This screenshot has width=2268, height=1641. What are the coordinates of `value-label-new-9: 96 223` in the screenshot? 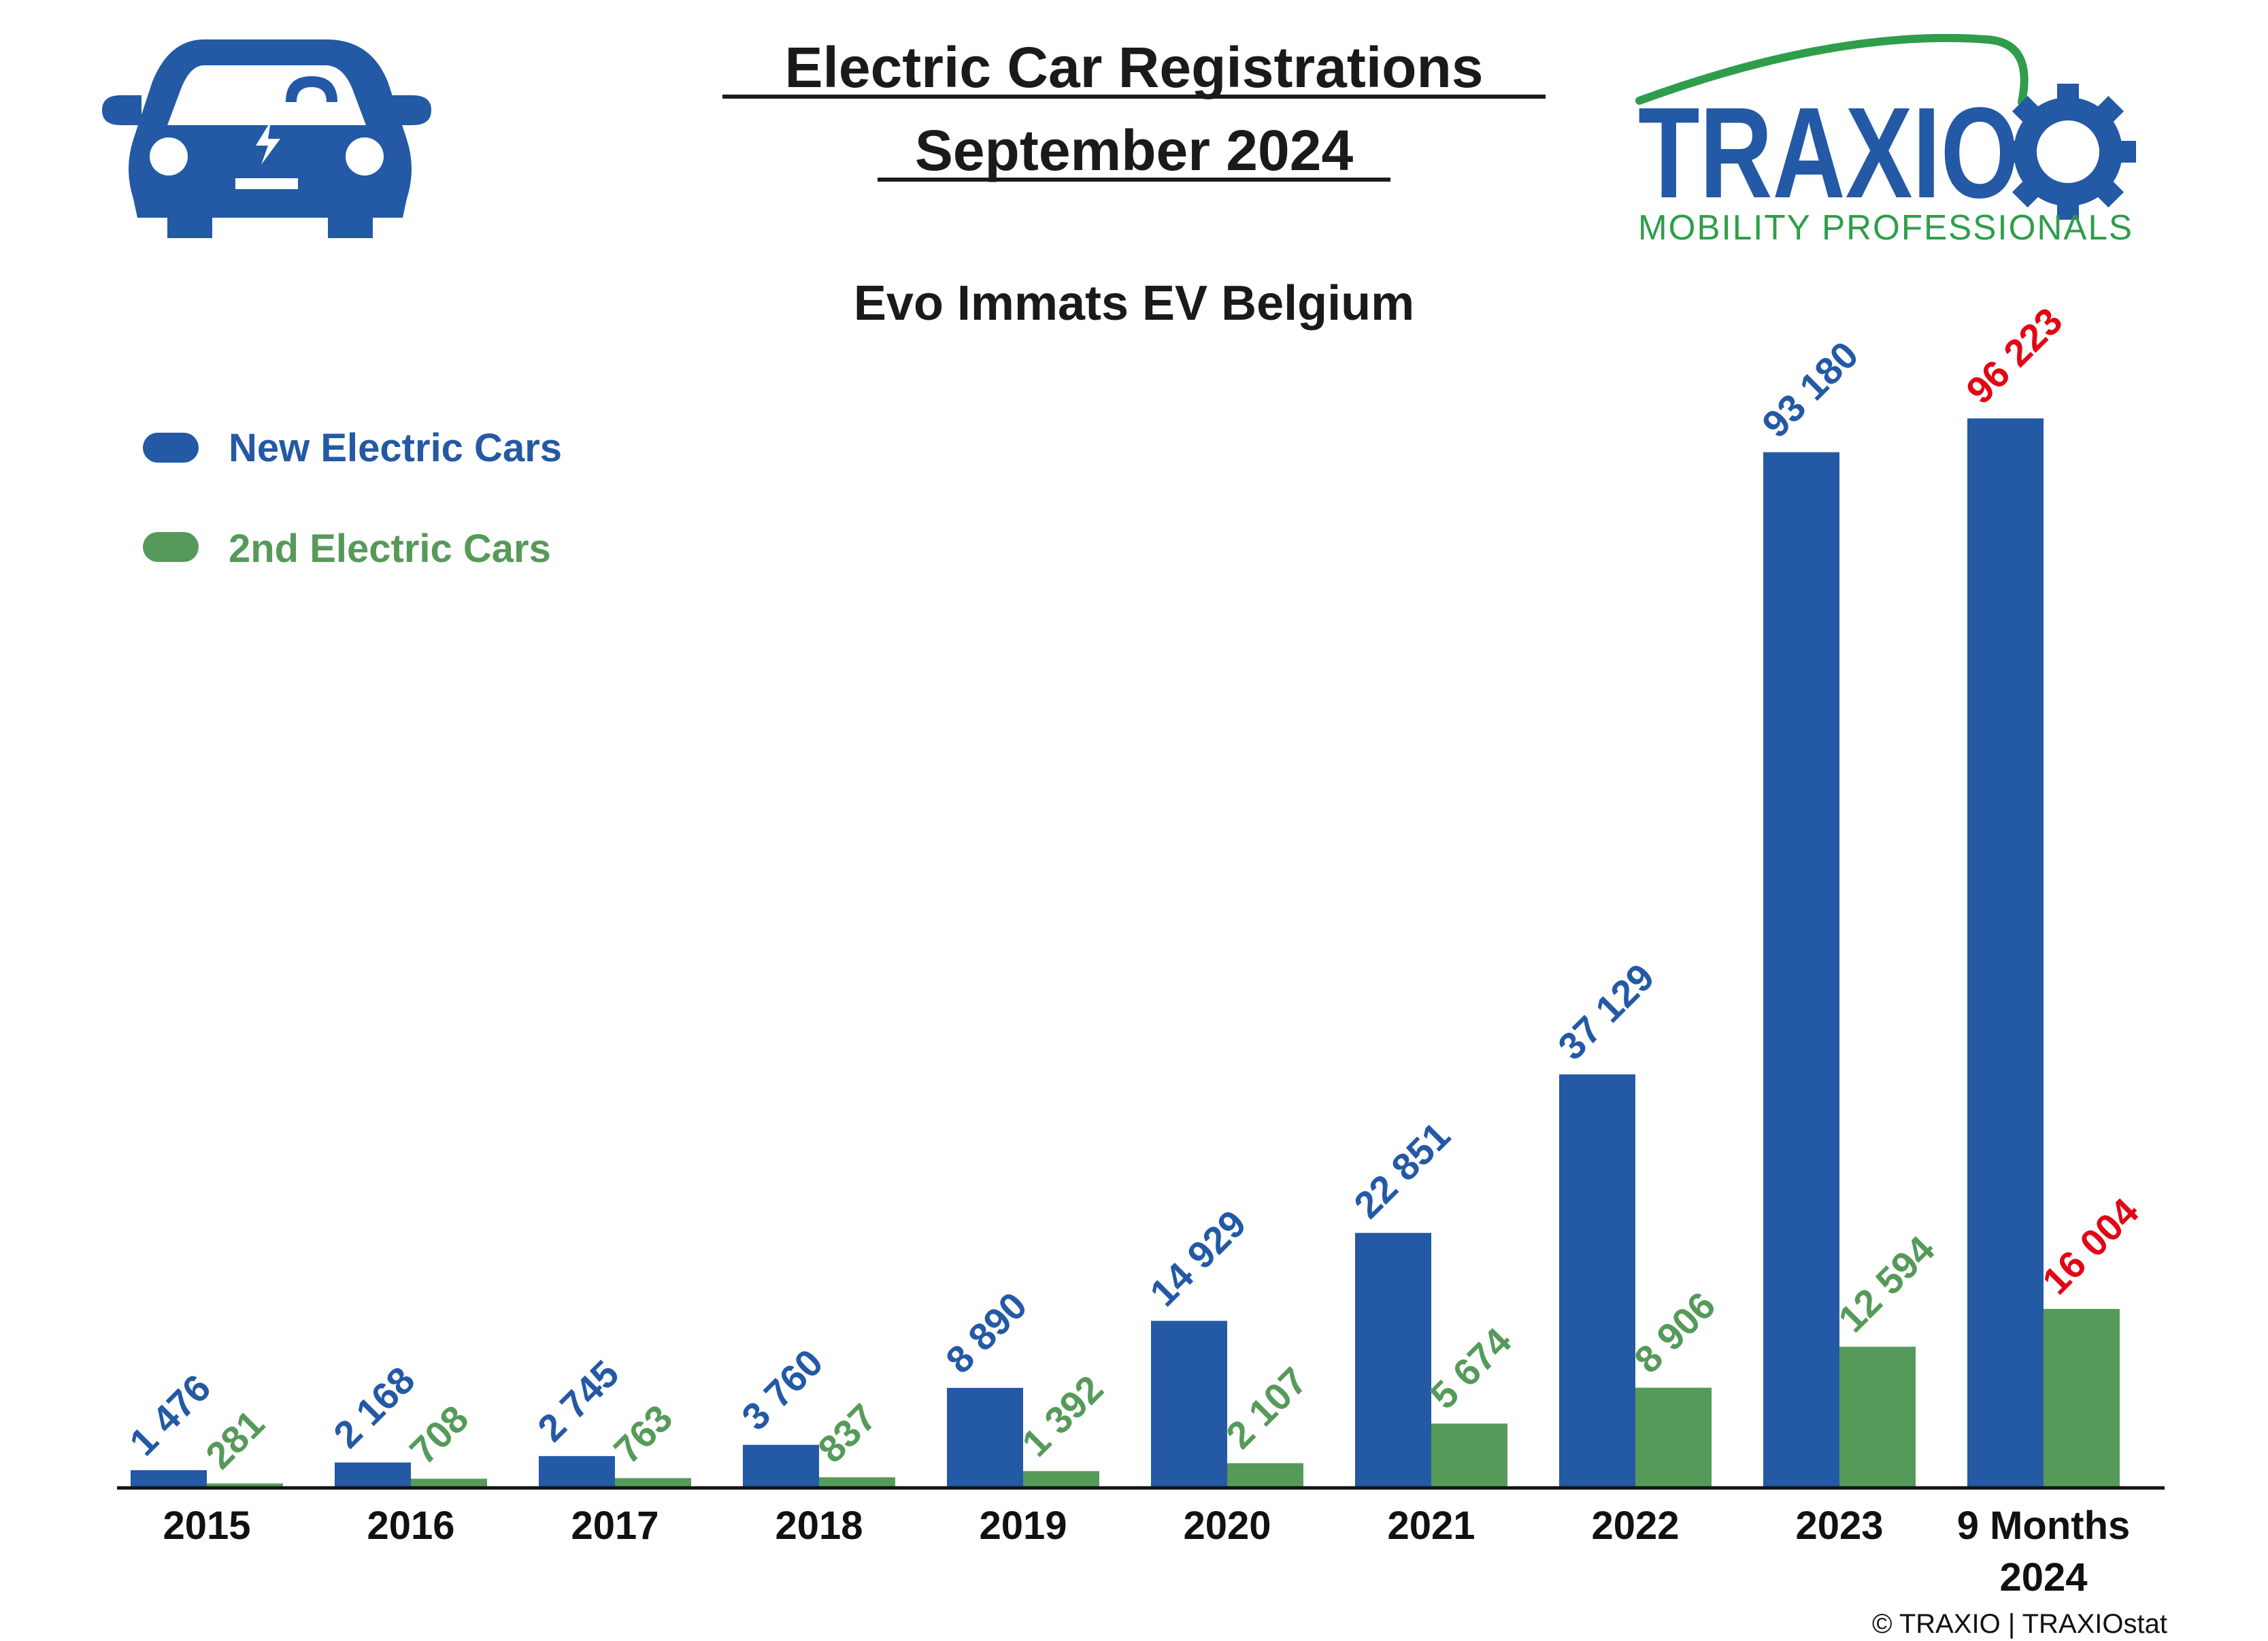 It's located at (2014, 355).